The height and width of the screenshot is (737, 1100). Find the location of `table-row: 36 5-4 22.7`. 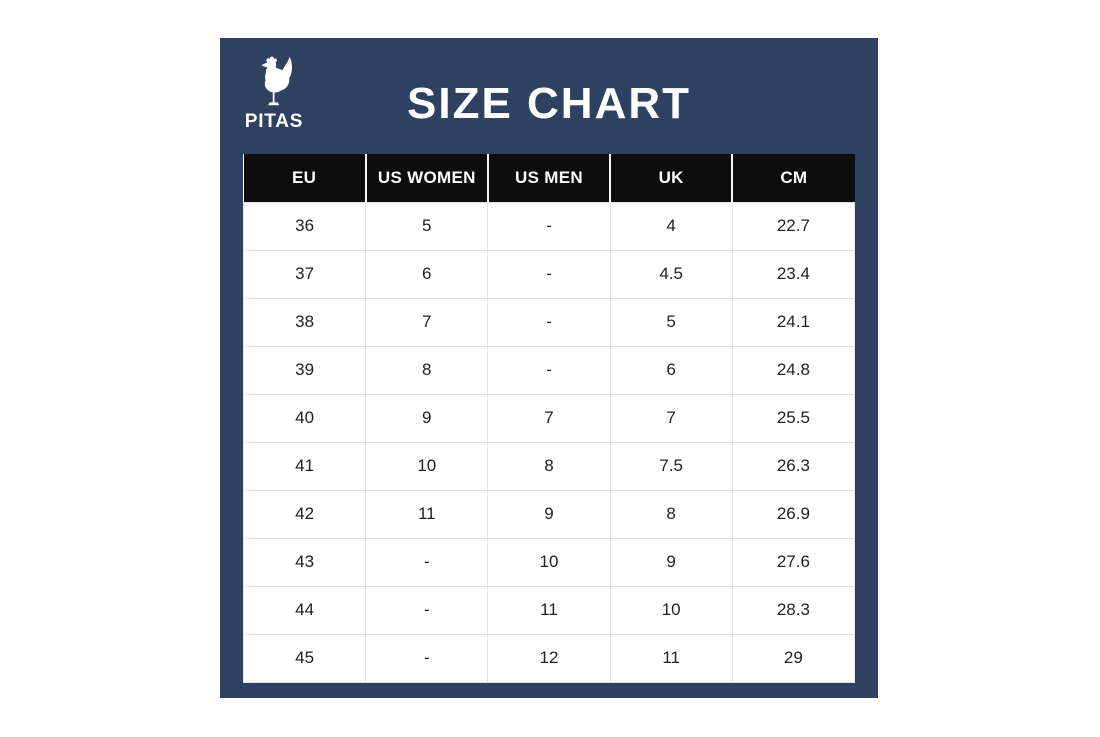

table-row: 36 5-4 22.7 is located at coordinates (549, 226).